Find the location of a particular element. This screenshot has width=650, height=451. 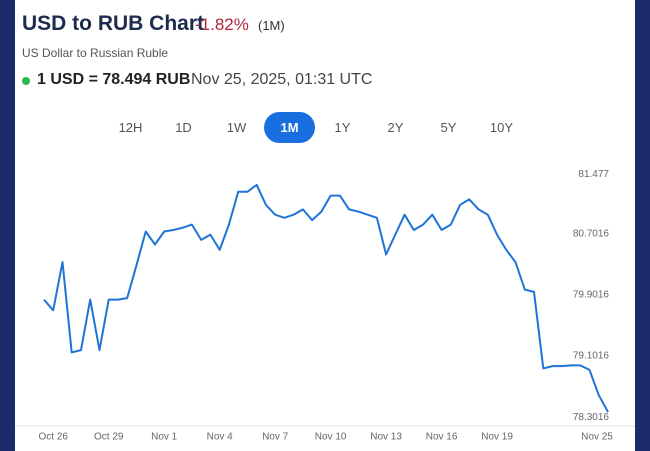

x-tick-label: Oct 26 is located at coordinates (54, 437).